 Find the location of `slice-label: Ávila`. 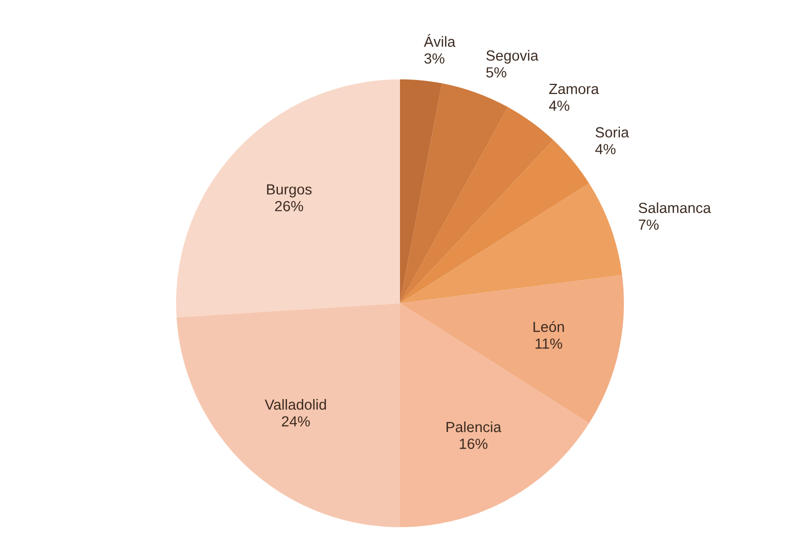

slice-label: Ávila is located at coordinates (440, 40).